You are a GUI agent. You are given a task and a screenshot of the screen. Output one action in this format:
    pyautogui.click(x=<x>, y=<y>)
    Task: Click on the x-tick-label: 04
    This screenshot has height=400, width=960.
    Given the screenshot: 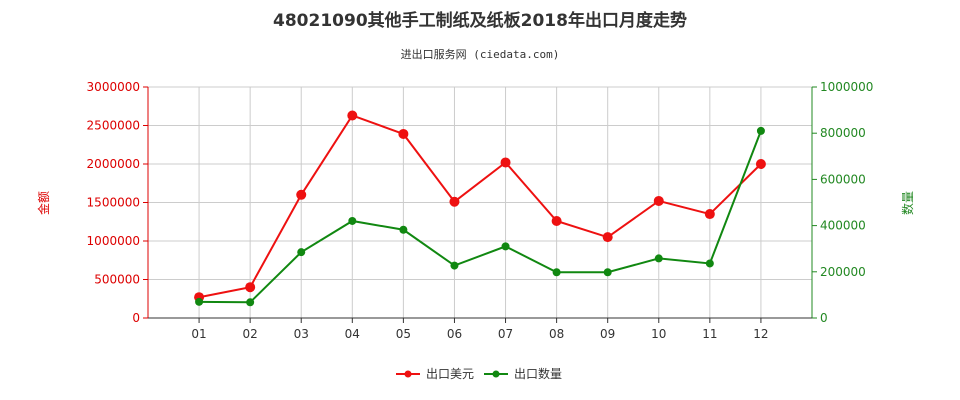 What is the action you would take?
    pyautogui.click(x=352, y=334)
    